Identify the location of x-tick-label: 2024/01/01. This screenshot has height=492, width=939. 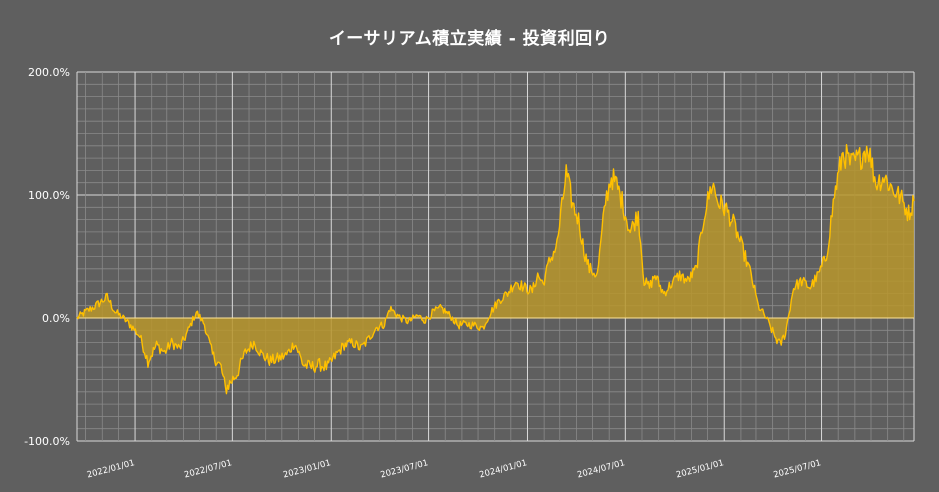
(503, 469).